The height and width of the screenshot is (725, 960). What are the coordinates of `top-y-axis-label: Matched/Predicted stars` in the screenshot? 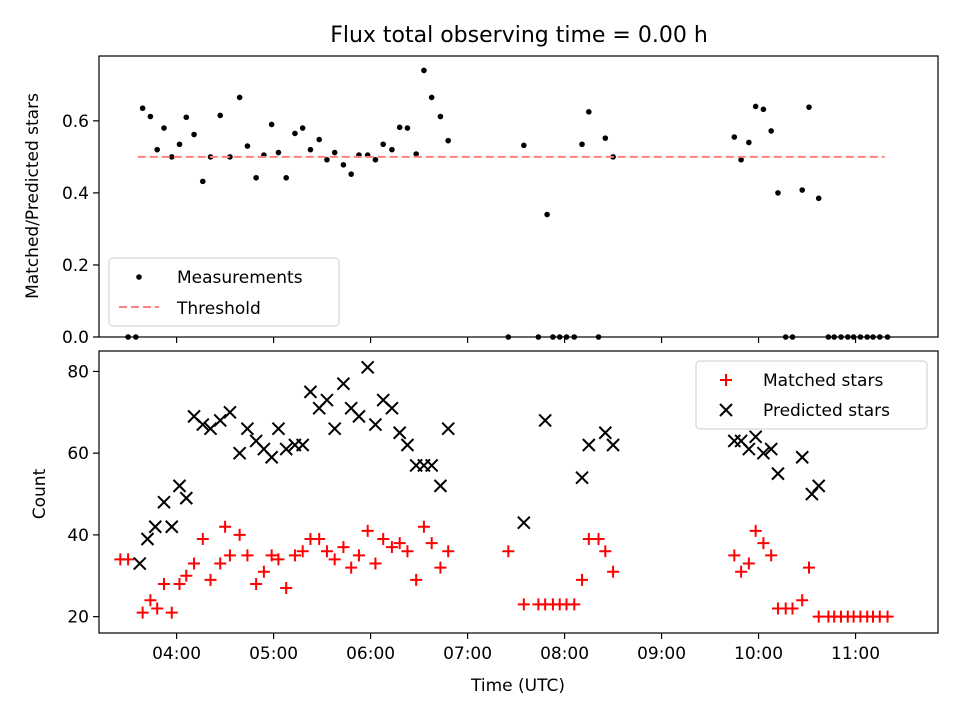 It's located at (33, 196).